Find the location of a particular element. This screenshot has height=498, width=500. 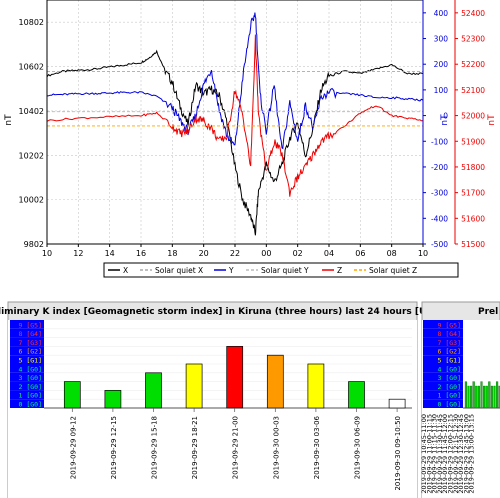

left-tick-label: 10002 is located at coordinates (31, 200).